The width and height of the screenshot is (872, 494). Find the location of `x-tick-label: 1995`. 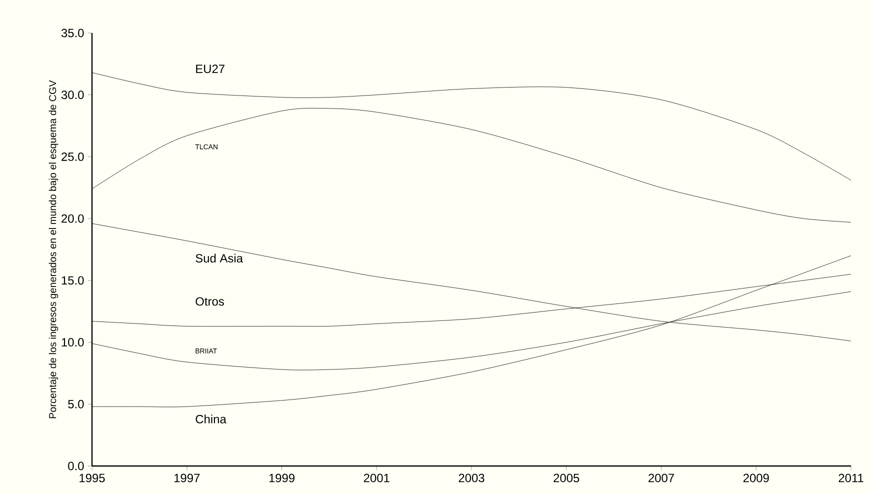

x-tick-label: 1995 is located at coordinates (92, 478).